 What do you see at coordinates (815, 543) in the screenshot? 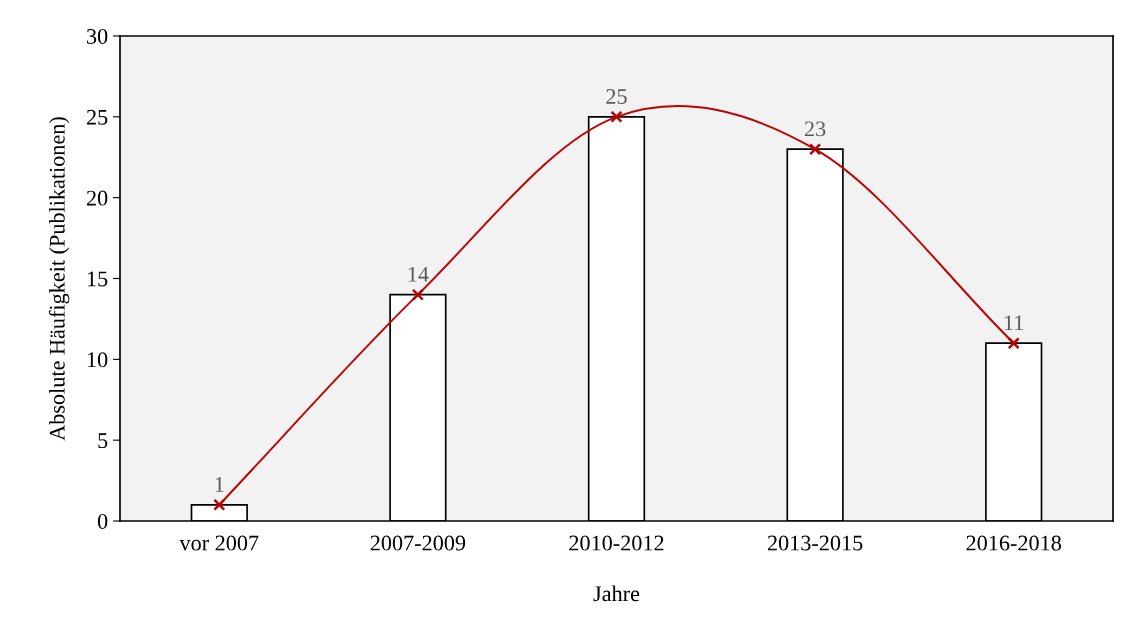
I see `x-tick-label: 2013-2015` at bounding box center [815, 543].